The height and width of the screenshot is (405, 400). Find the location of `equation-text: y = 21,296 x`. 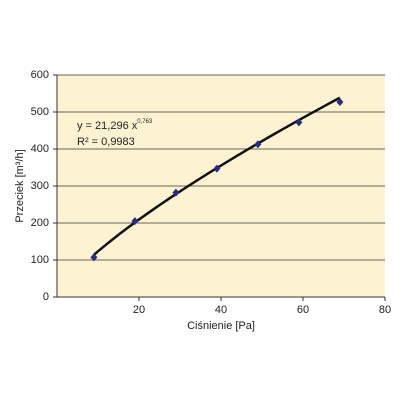

equation-text: y = 21,296 x is located at coordinates (107, 126).